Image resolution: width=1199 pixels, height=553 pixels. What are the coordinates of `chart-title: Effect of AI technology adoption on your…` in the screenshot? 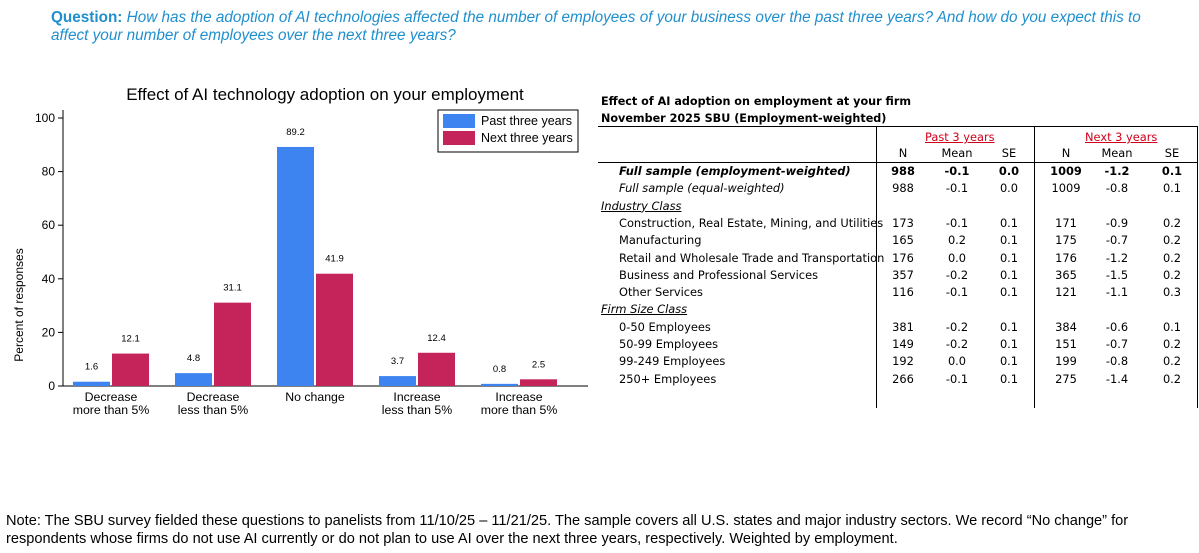 It's located at (325, 94).